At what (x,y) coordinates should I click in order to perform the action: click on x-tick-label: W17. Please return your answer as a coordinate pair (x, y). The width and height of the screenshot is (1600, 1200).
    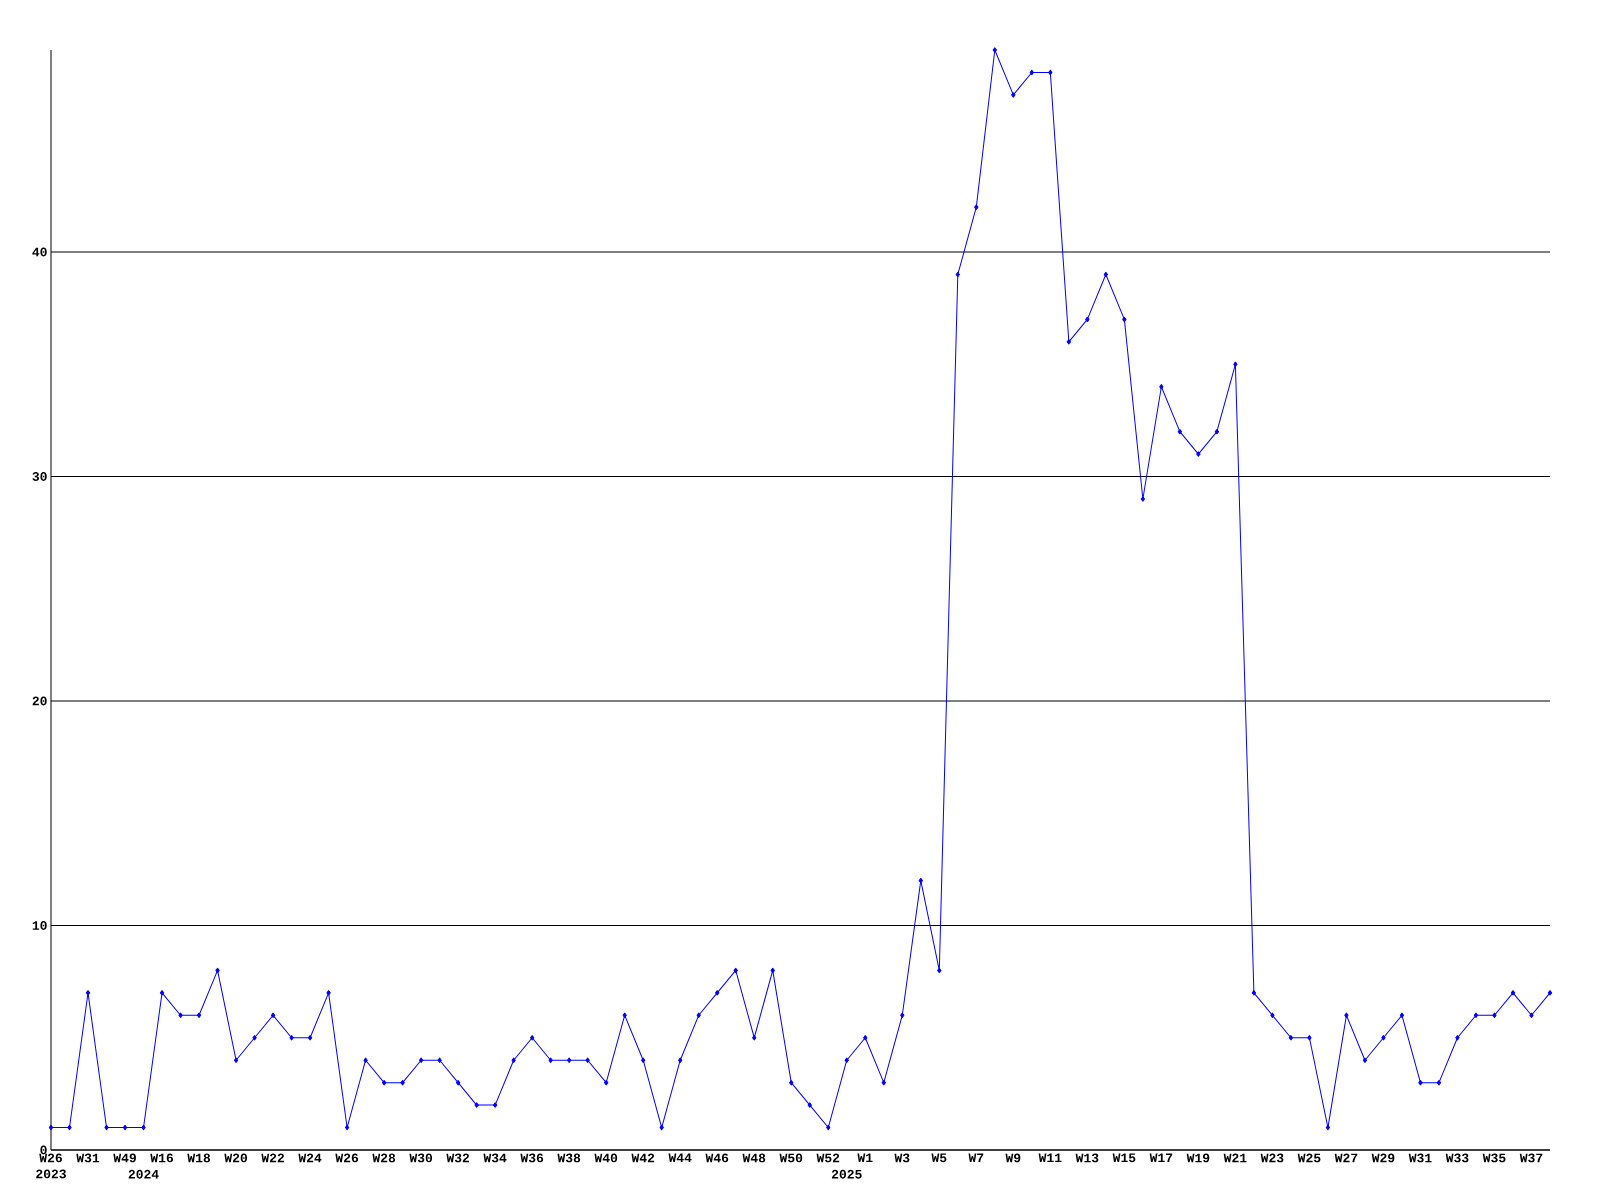
    Looking at the image, I should click on (1161, 1158).